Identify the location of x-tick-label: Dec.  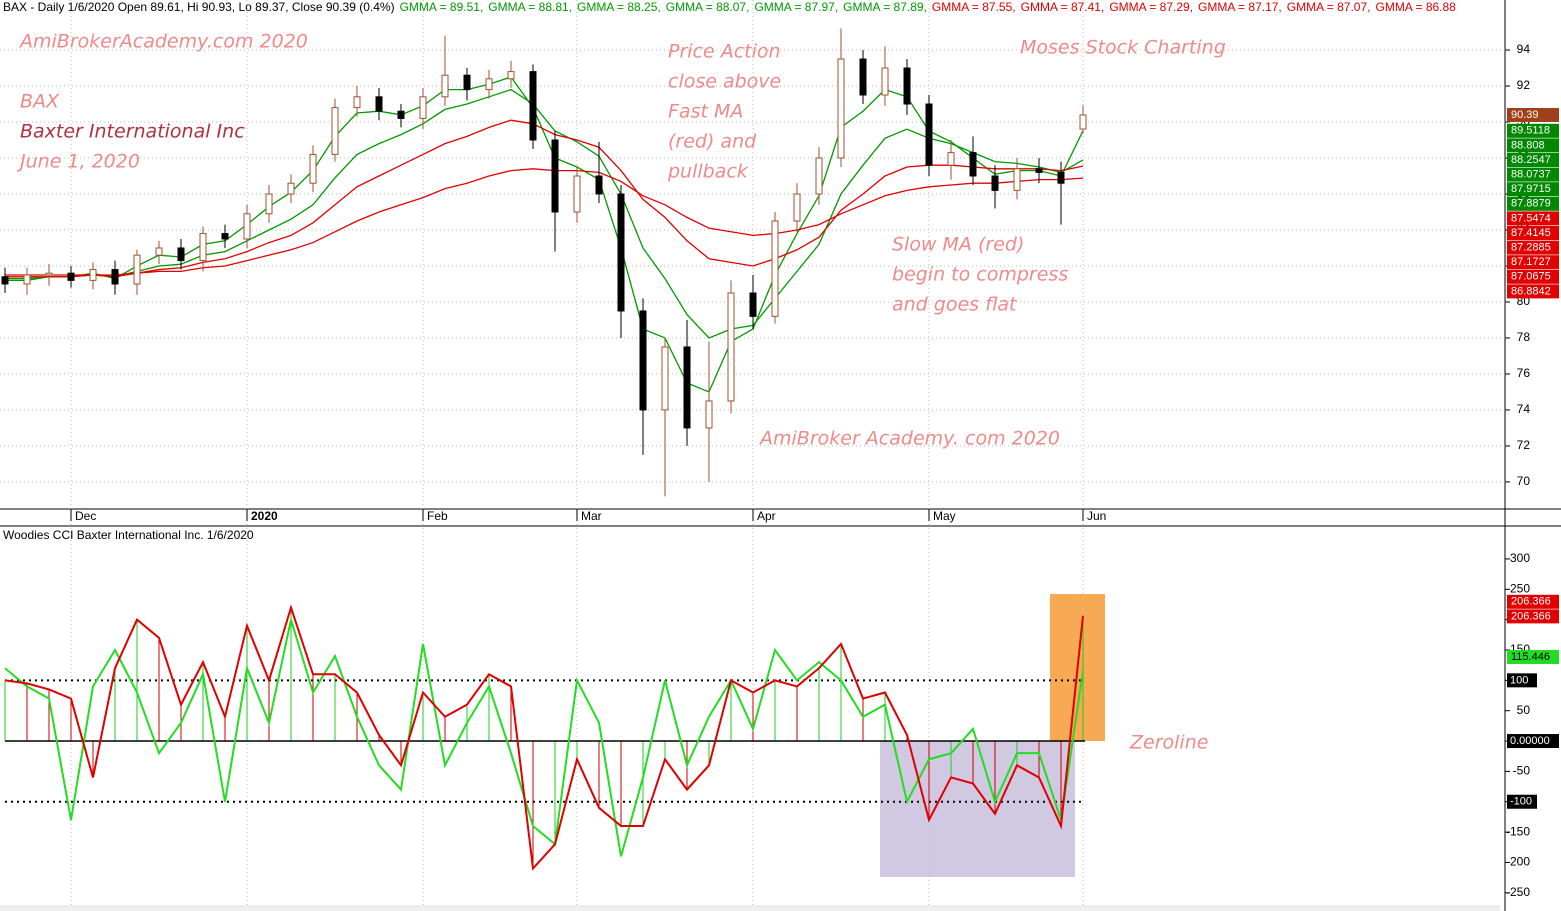
(85, 516).